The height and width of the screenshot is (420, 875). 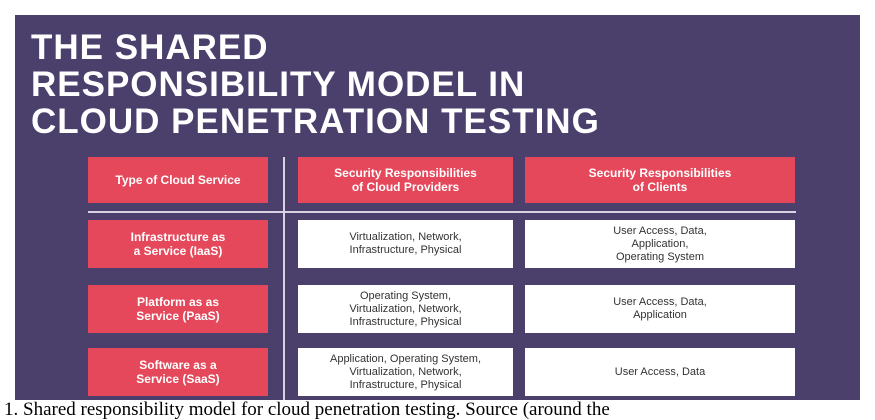 I want to click on table-cell: Infrastructure as a Service (IaaS), so click(x=178, y=244).